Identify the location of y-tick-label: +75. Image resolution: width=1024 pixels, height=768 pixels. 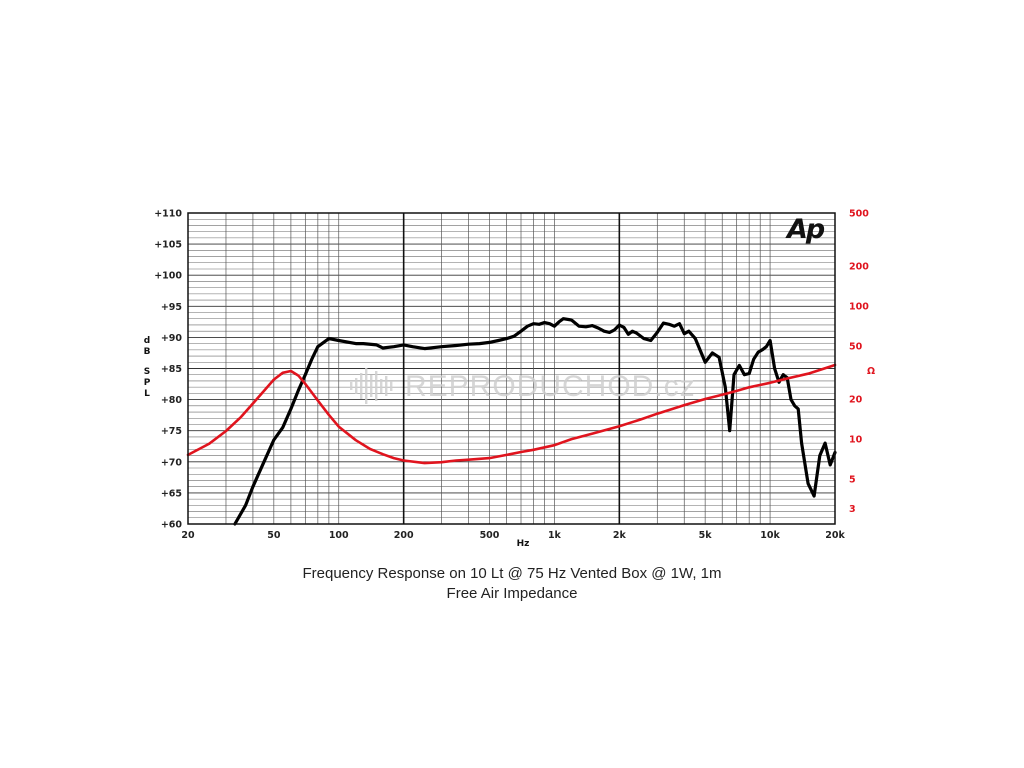
(171, 431).